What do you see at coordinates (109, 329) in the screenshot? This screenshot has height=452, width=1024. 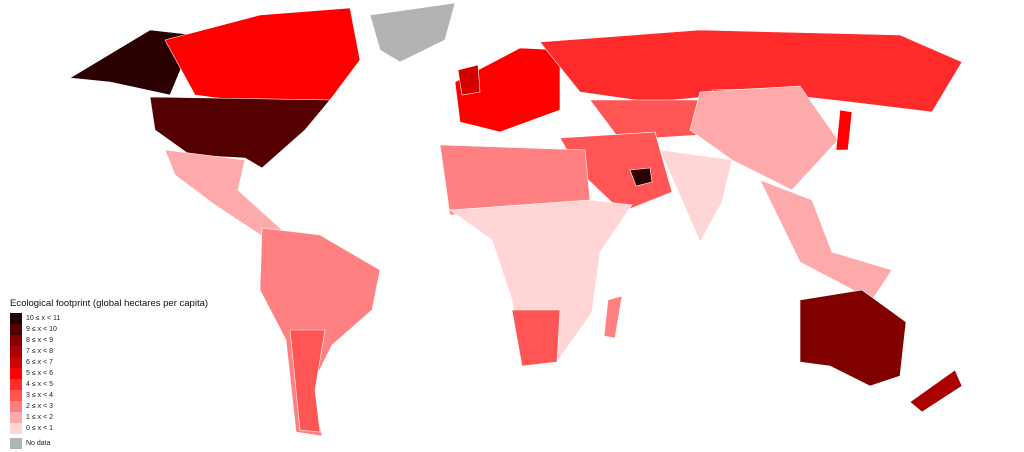 I see `legend-item: 9 ≤ x < 10` at bounding box center [109, 329].